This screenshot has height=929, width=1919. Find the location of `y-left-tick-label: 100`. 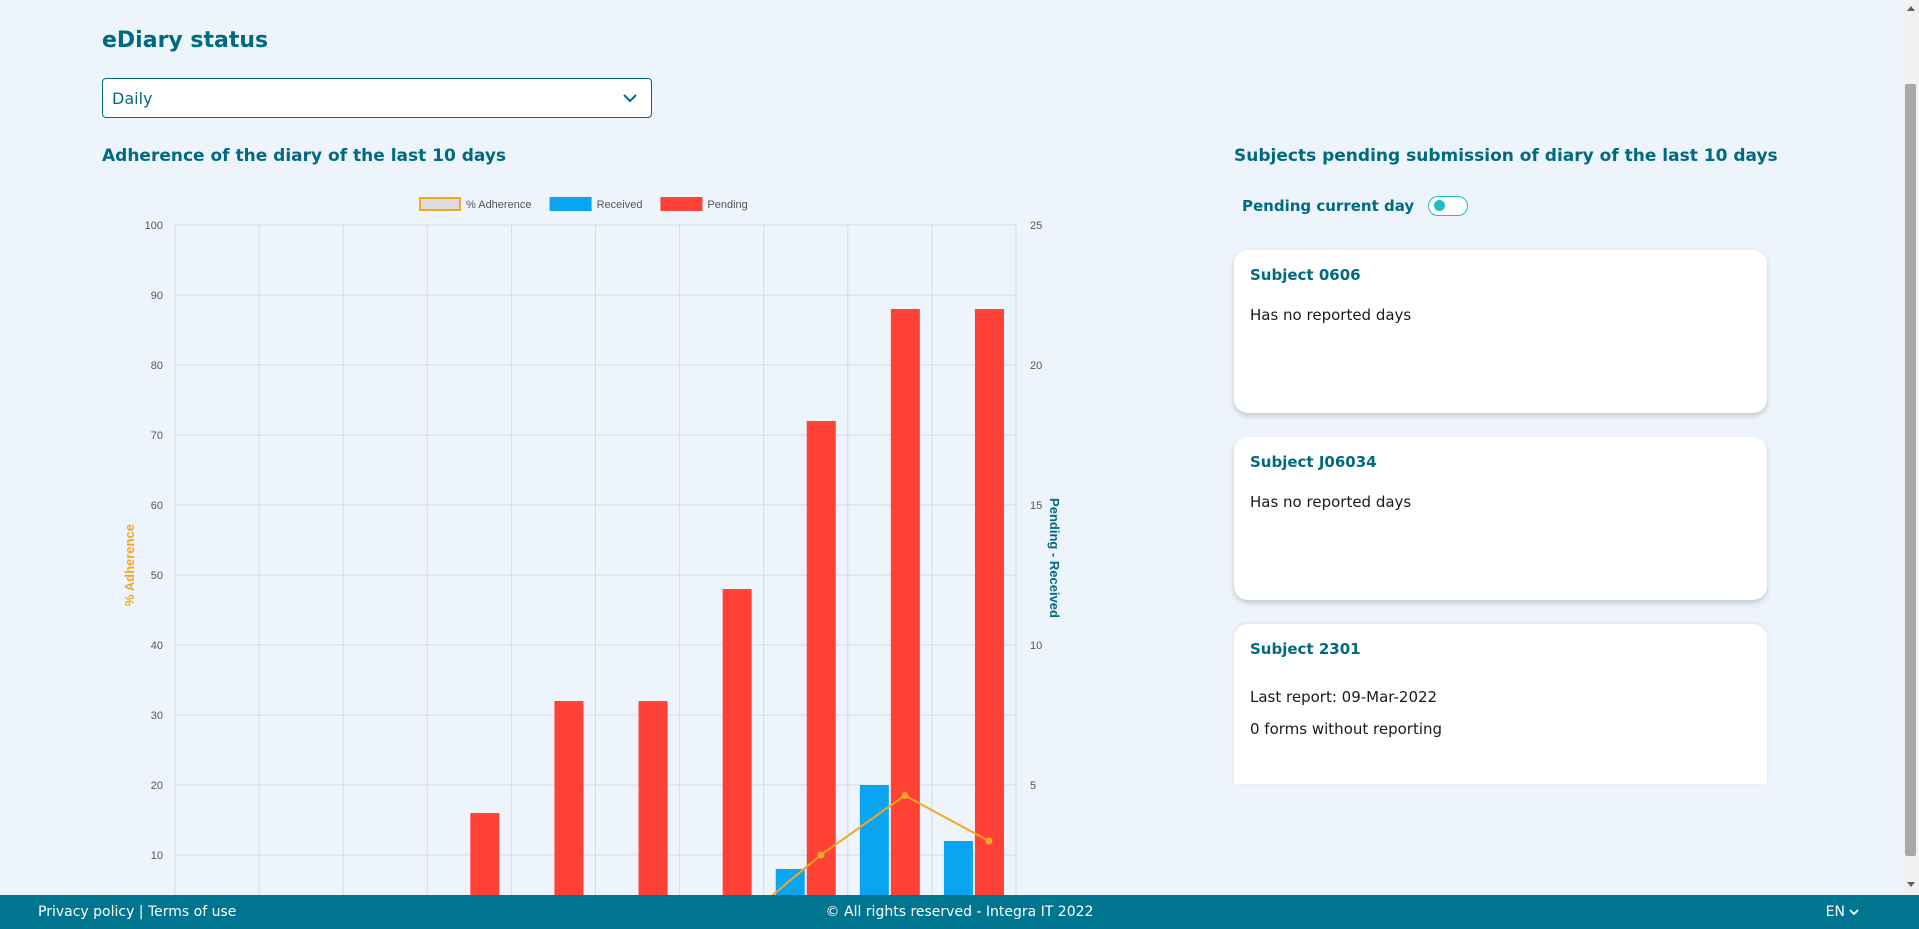

y-left-tick-label: 100 is located at coordinates (154, 226).